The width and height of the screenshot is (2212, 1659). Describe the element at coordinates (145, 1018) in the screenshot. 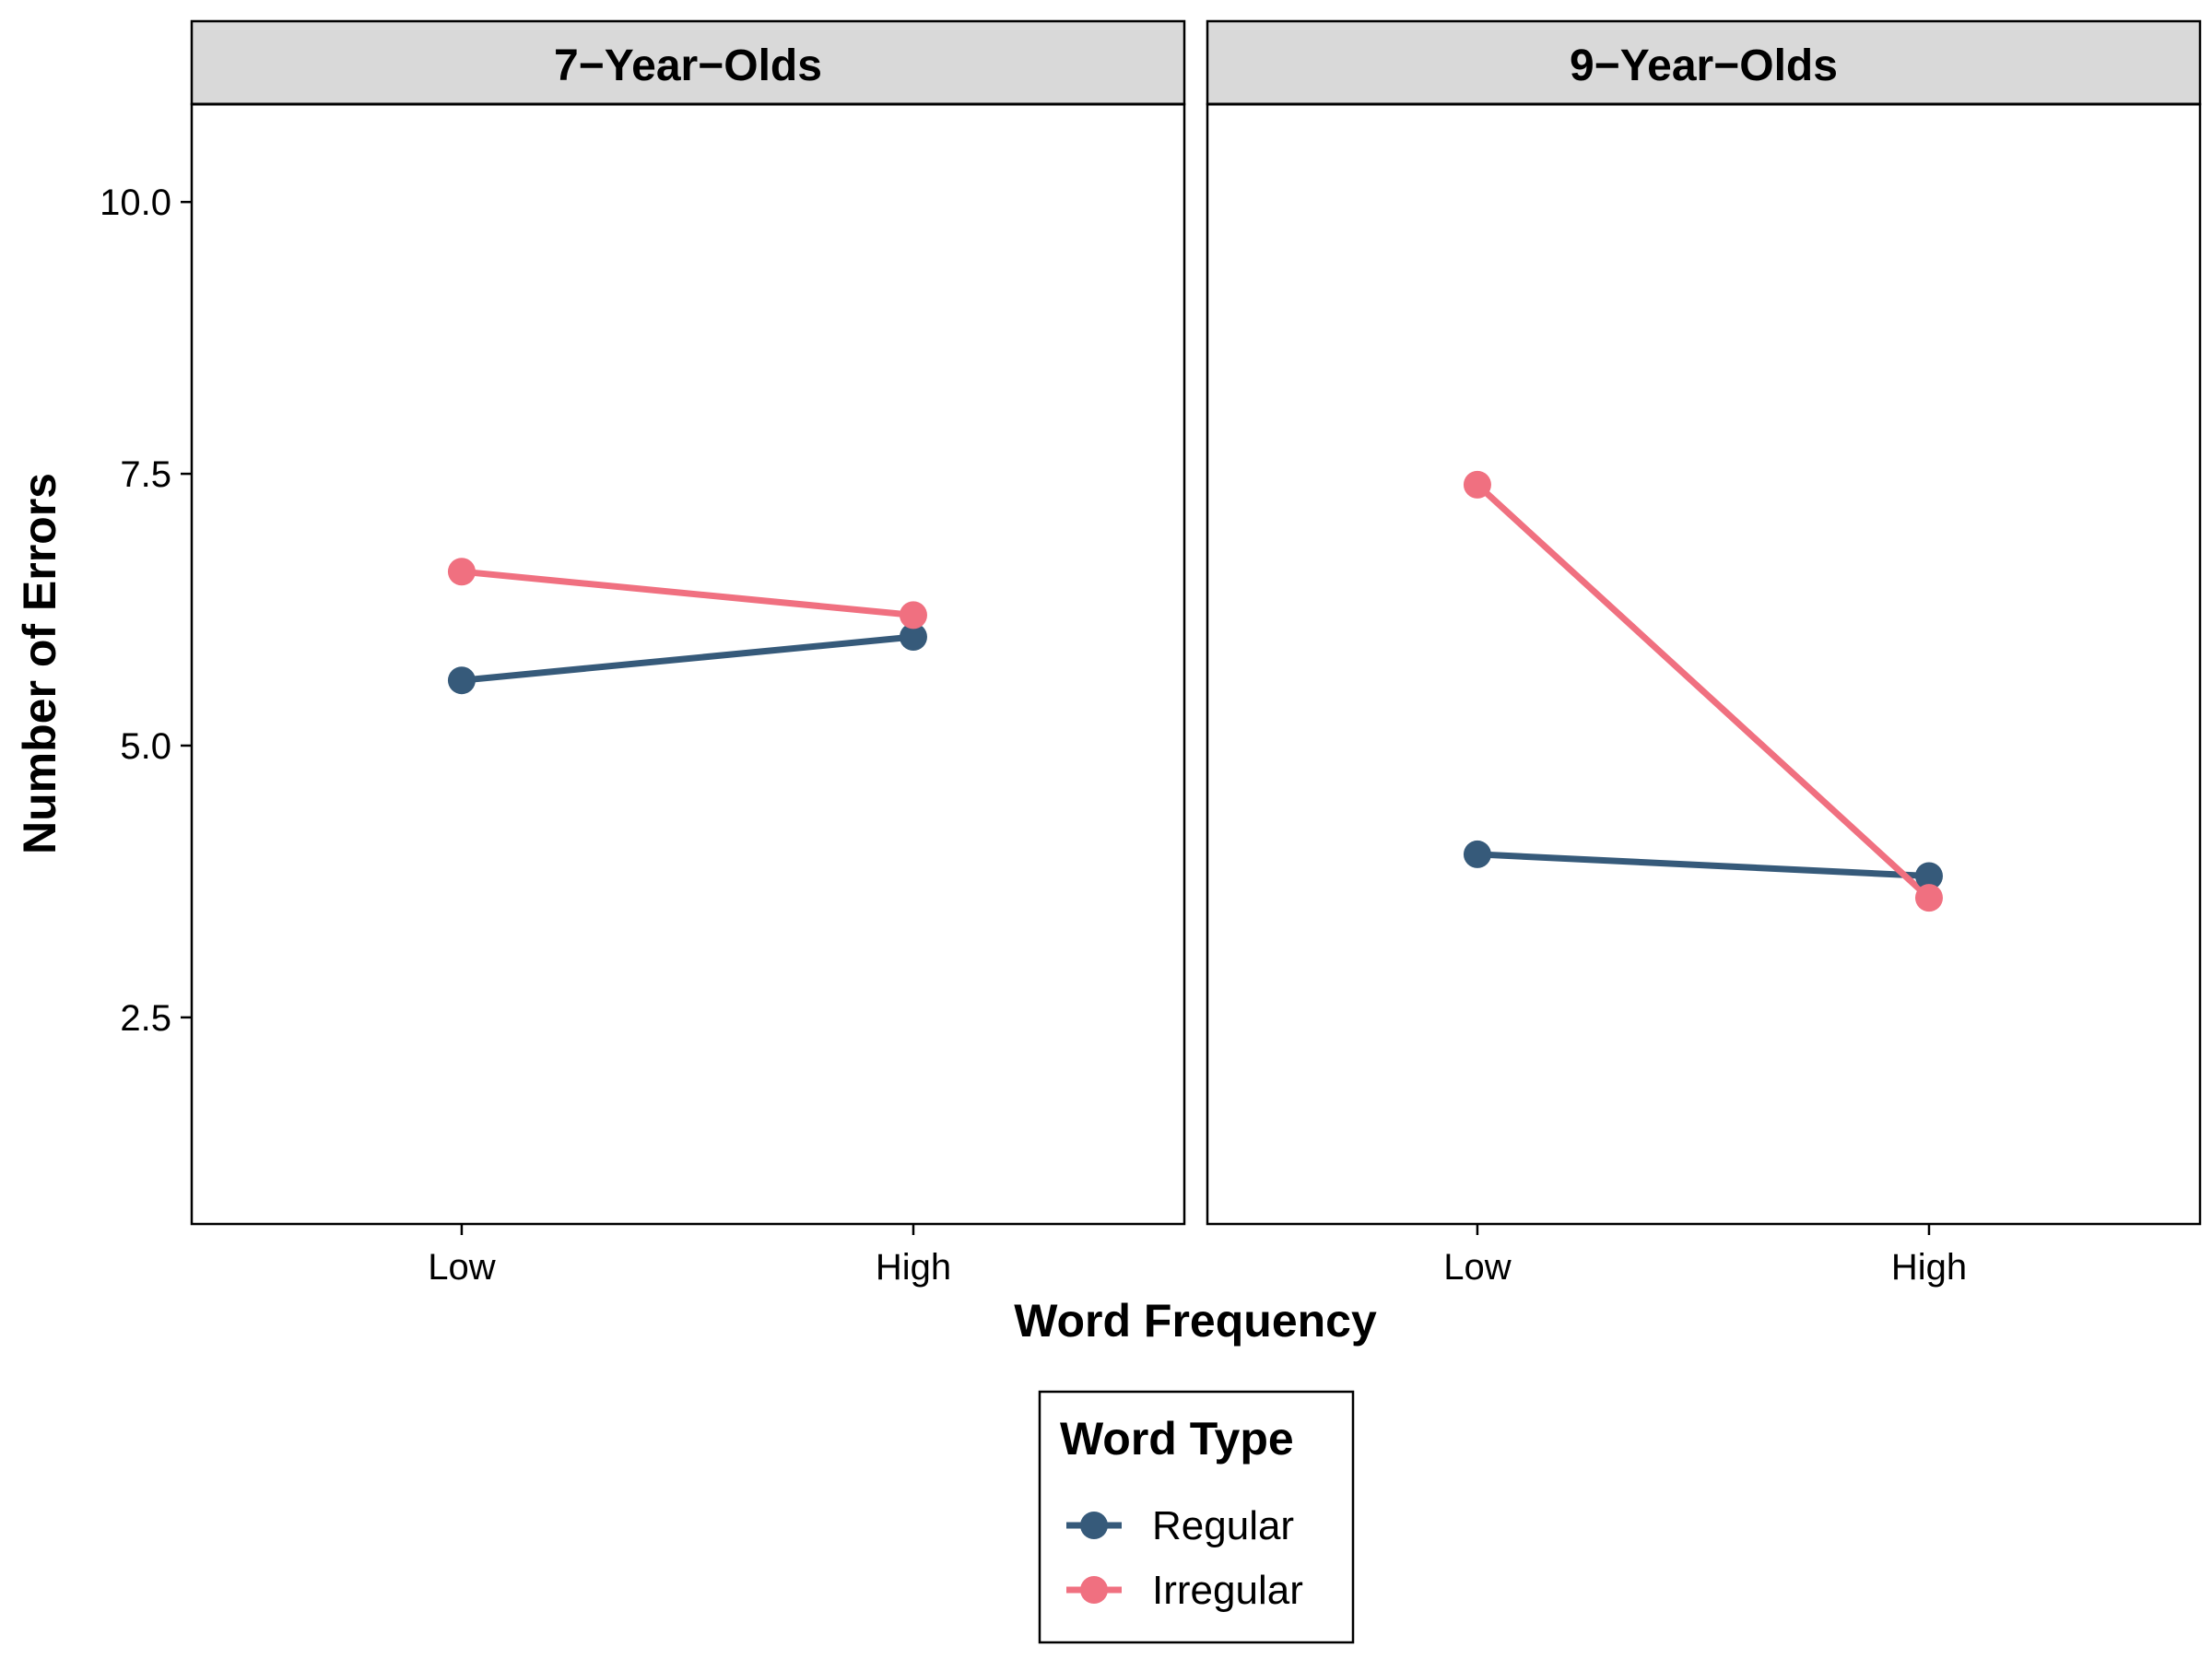

I see `y-tick-label: 2.5` at that location.